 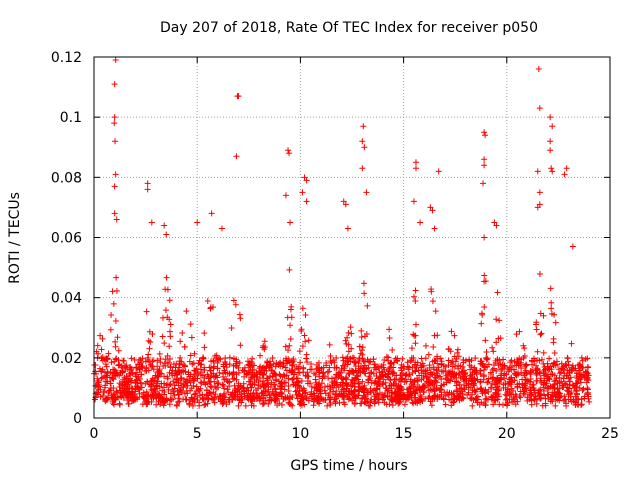 I want to click on x-axis-label: GPS time / hours, so click(x=348, y=466).